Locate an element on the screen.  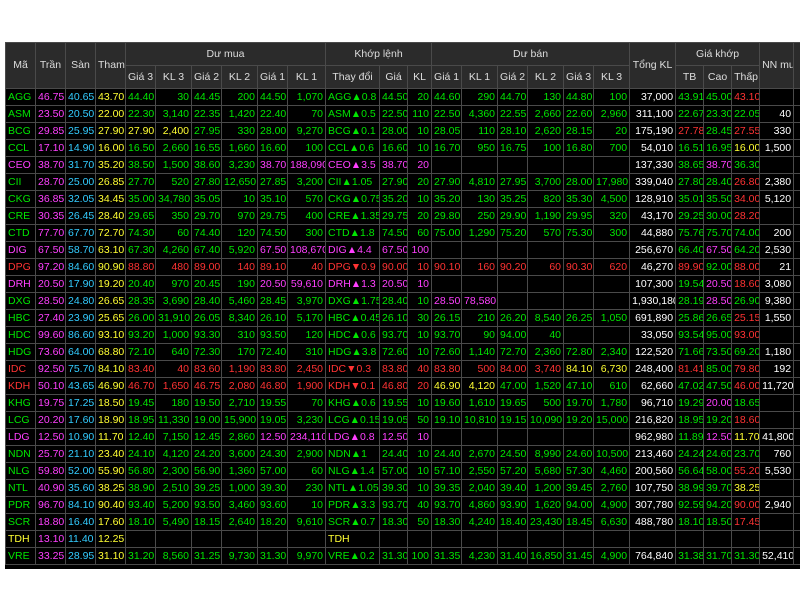
cell: 700 is located at coordinates (612, 148).